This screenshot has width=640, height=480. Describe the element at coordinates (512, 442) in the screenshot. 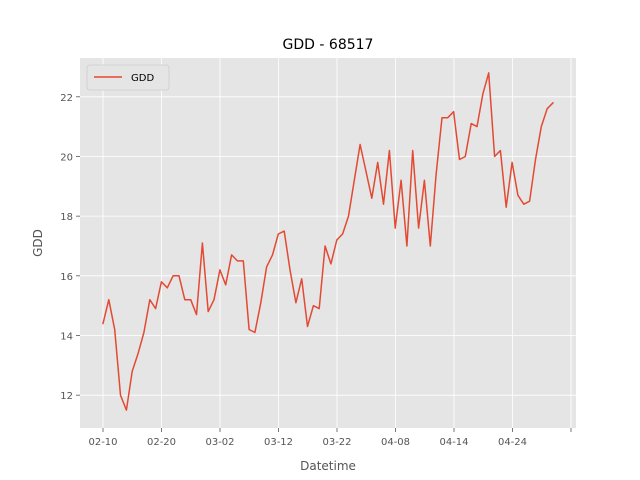

I see `x-tick-label: 04-24` at that location.